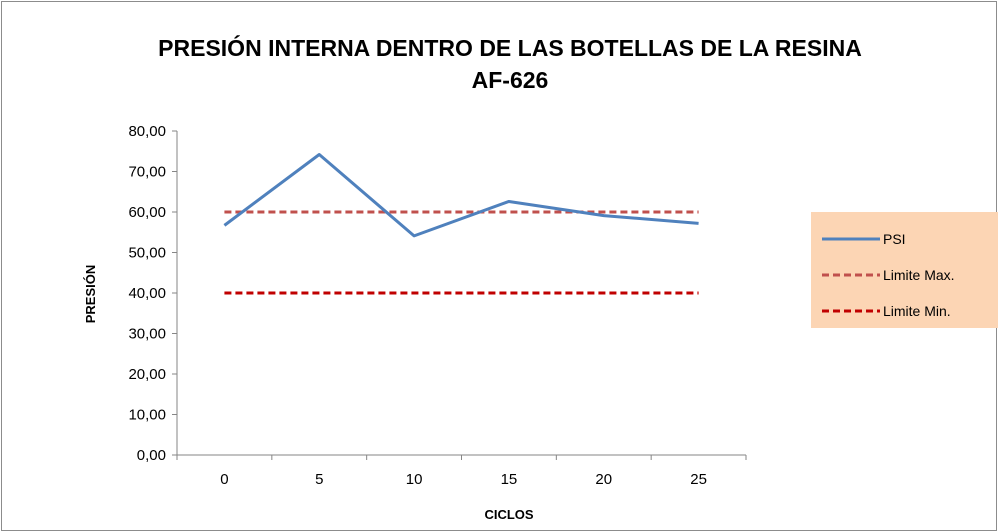  Describe the element at coordinates (461, 471) in the screenshot. I see `x-axis-ticks: 0 5 10 15 20 25` at that location.